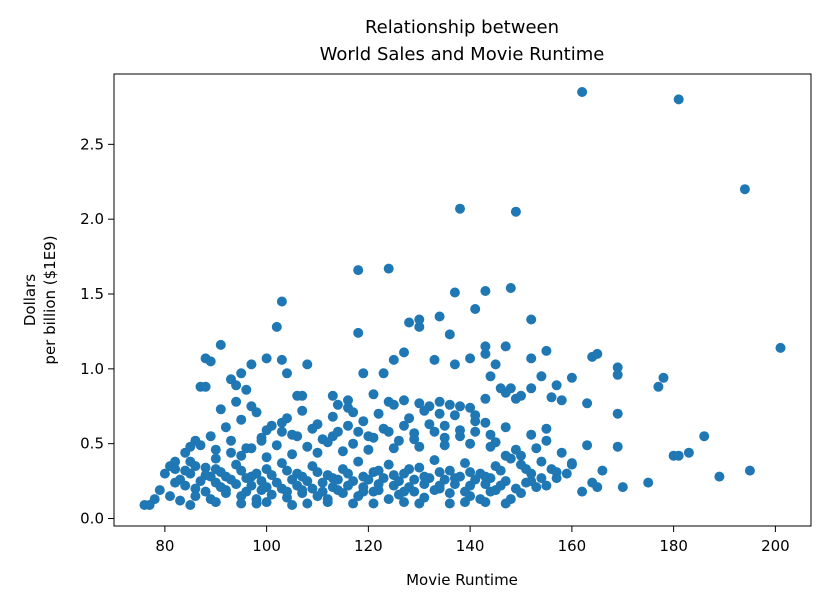 This screenshot has width=826, height=605. I want to click on x-tick-label: 140, so click(470, 546).